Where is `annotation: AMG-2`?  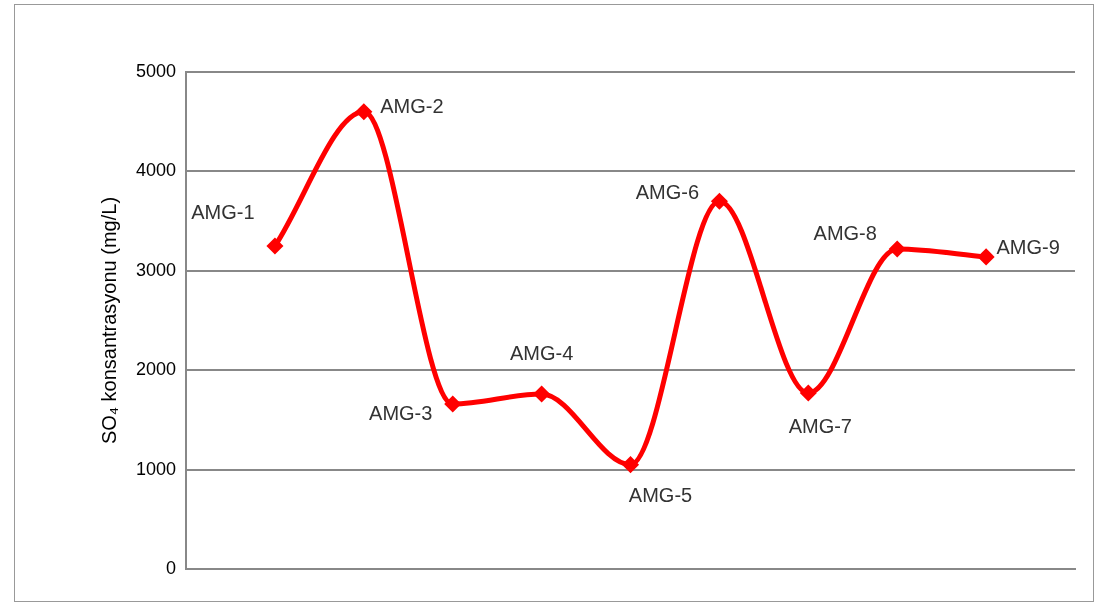 annotation: AMG-2 is located at coordinates (412, 106).